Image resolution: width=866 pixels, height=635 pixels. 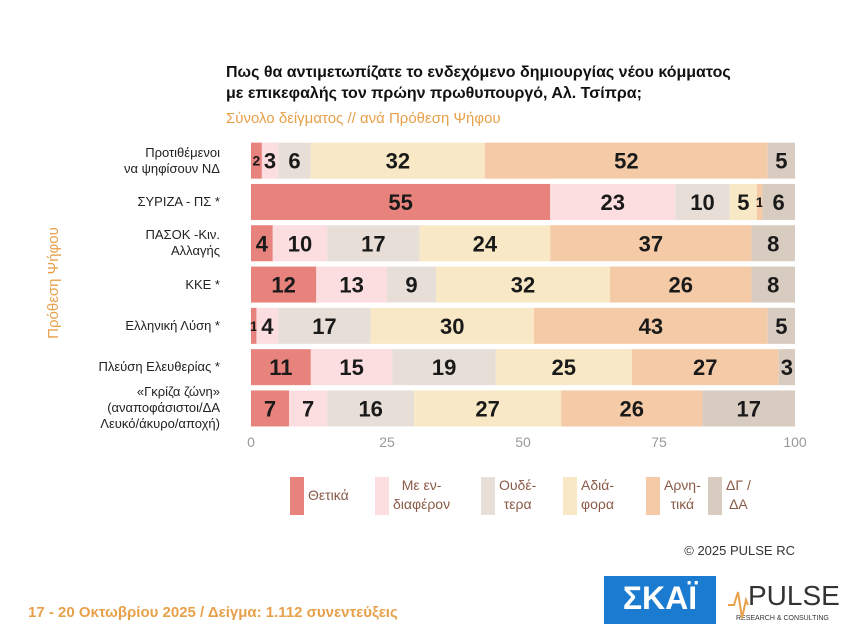 What do you see at coordinates (739, 550) in the screenshot?
I see `copyright: © 2025 PULSE RC` at bounding box center [739, 550].